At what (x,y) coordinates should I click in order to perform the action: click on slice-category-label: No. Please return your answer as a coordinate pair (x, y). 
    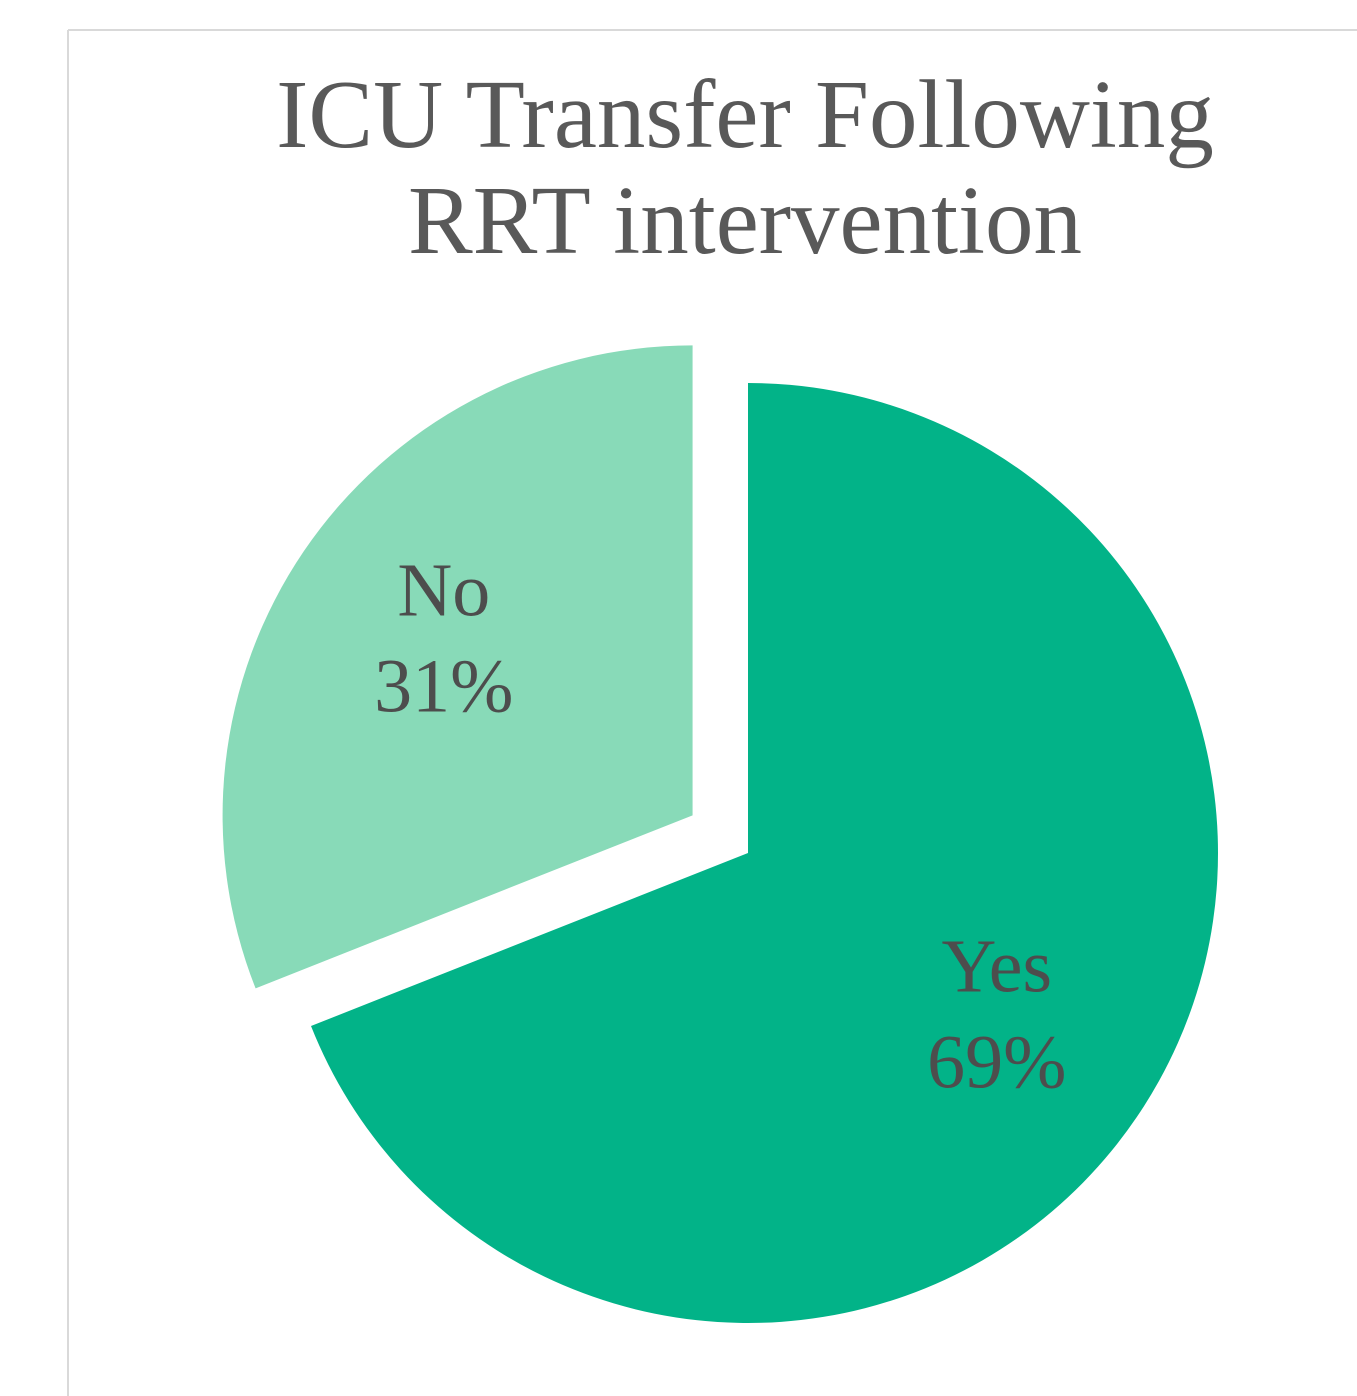
    Looking at the image, I should click on (443, 591).